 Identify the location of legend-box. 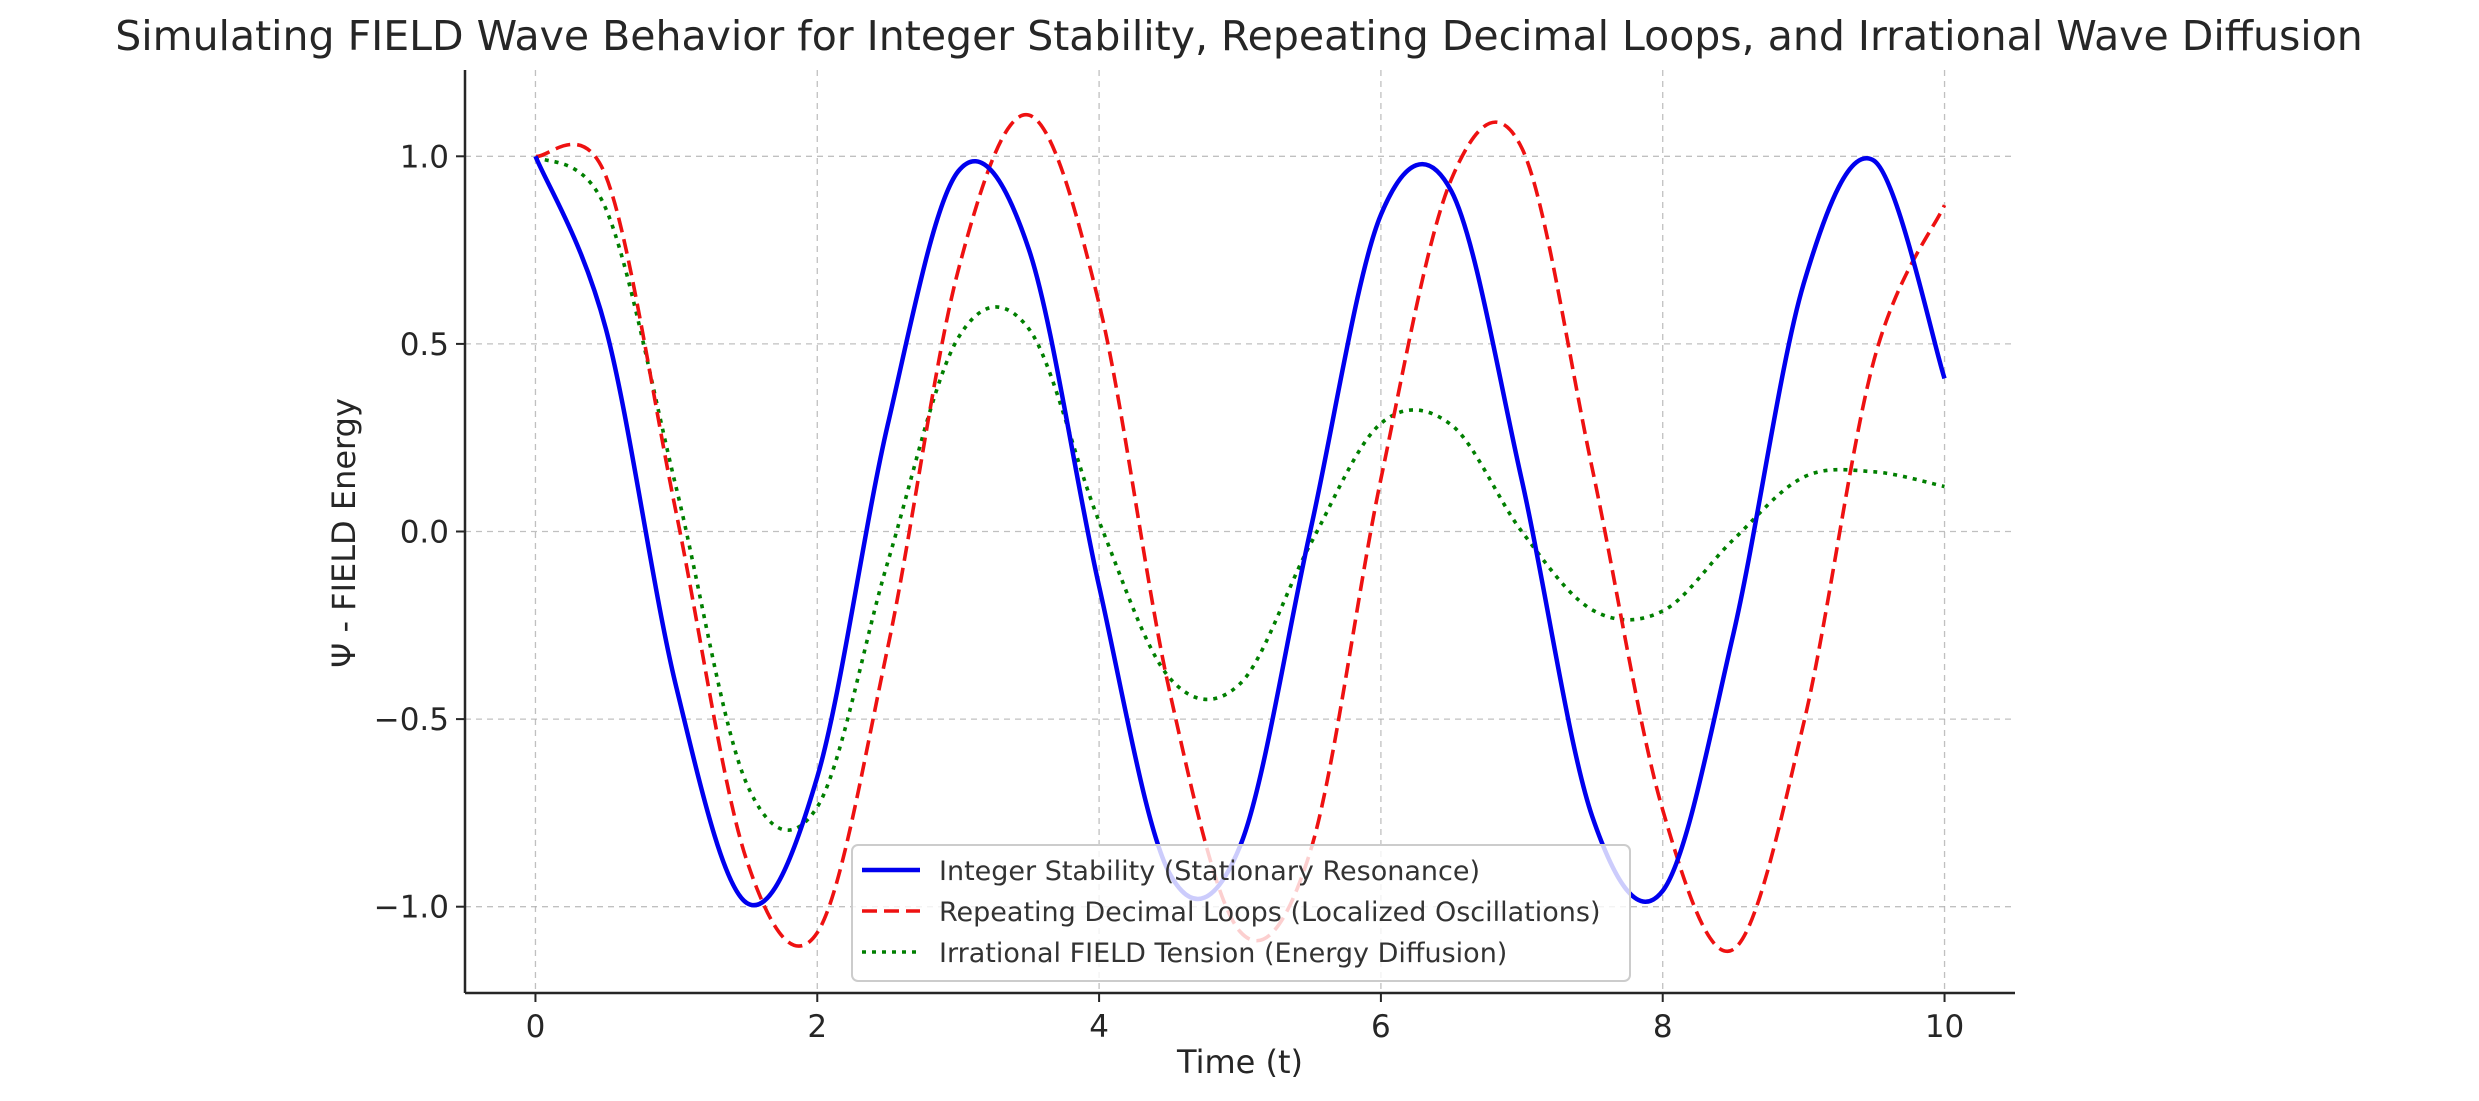
(1241, 913).